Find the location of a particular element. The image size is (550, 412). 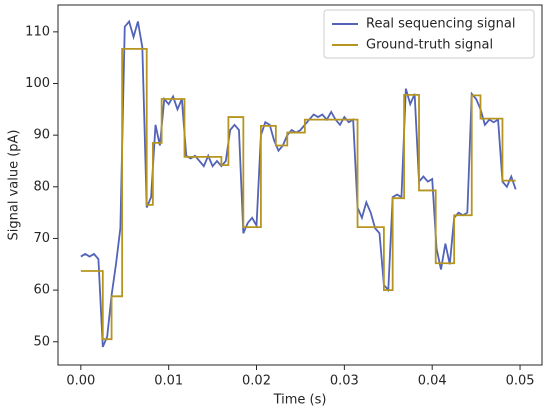

y-tick-label: 60 is located at coordinates (41, 290).